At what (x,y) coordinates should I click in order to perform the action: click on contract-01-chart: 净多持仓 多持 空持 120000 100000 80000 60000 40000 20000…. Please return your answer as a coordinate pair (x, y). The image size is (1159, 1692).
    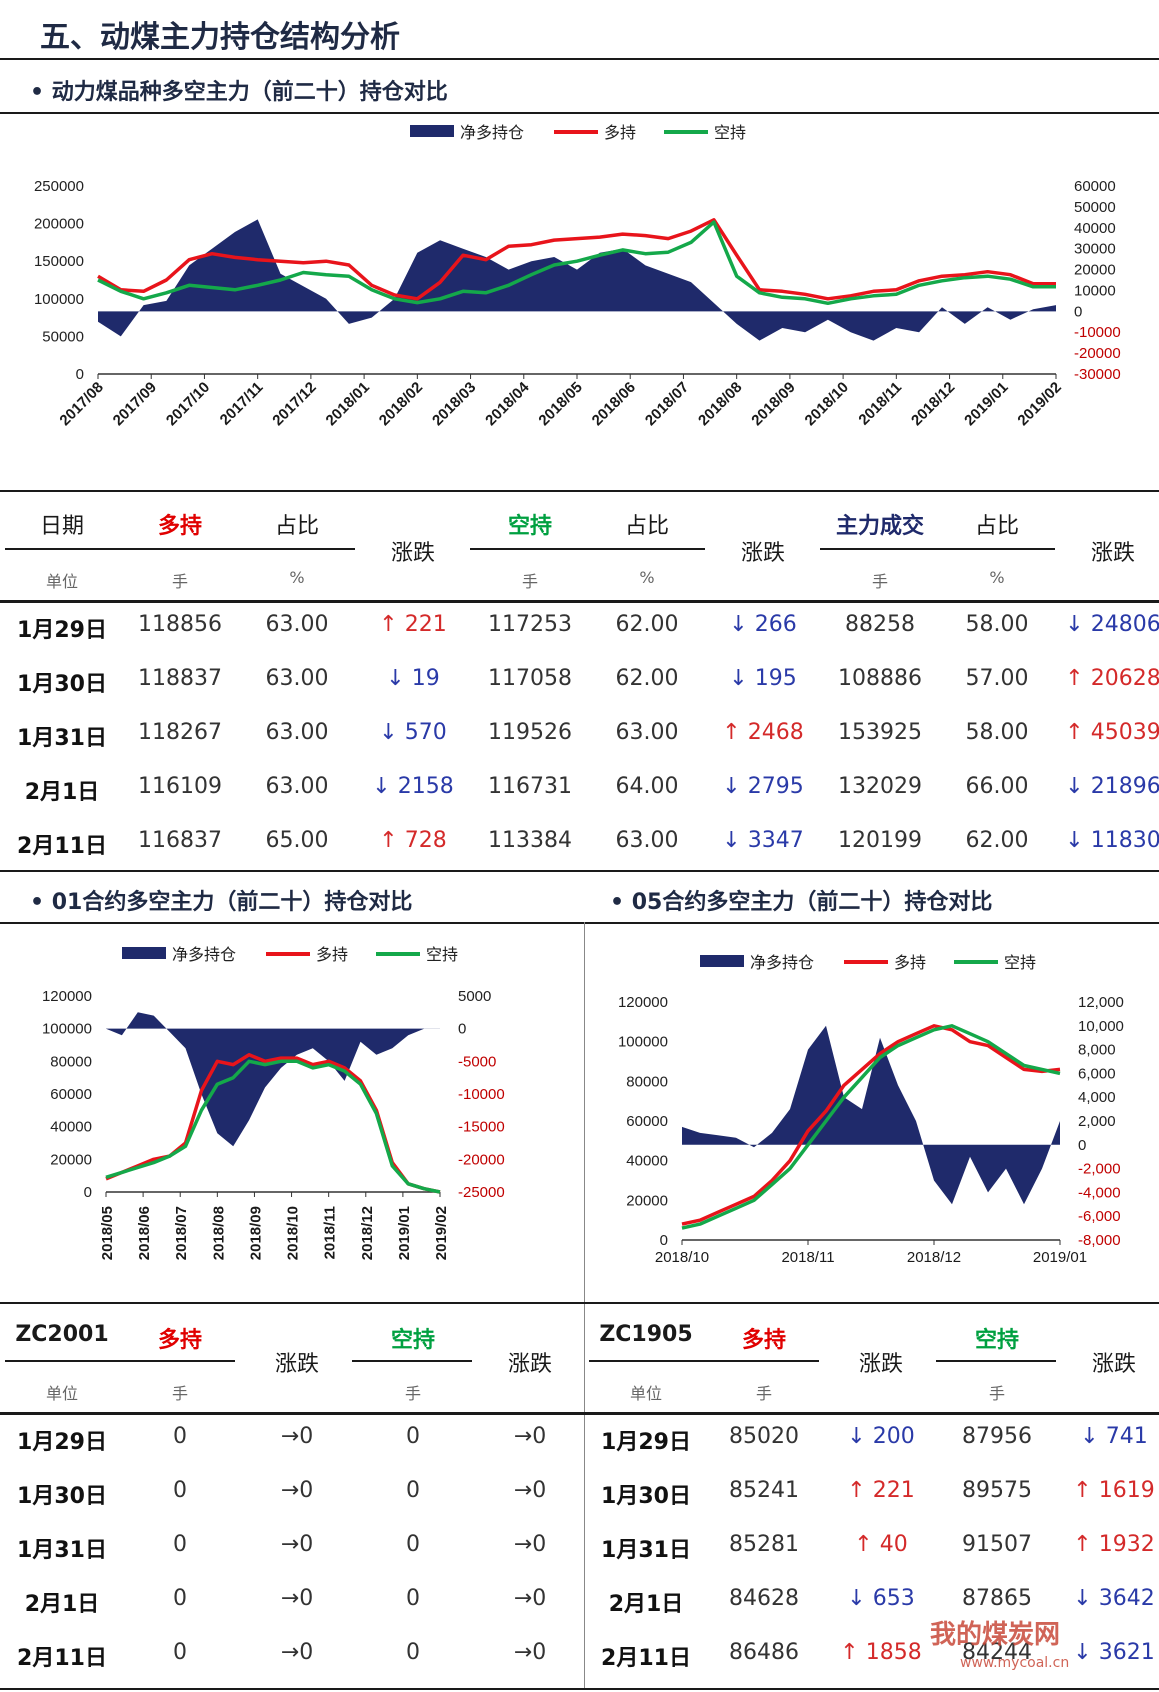
    Looking at the image, I should click on (273, 1103).